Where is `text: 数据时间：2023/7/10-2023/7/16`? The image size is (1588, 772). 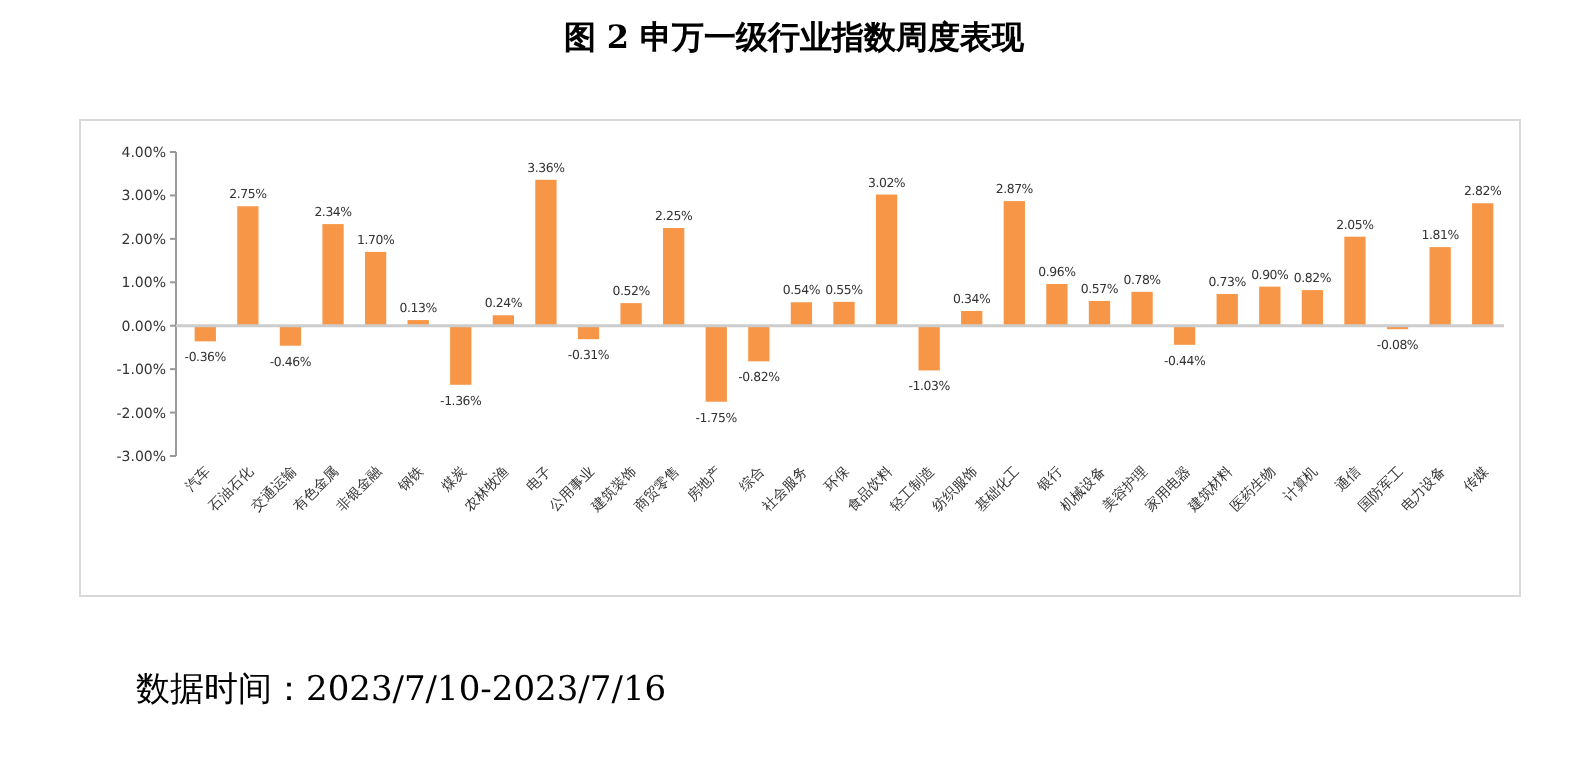 text: 数据时间：2023/7/10-2023/7/16 is located at coordinates (401, 690).